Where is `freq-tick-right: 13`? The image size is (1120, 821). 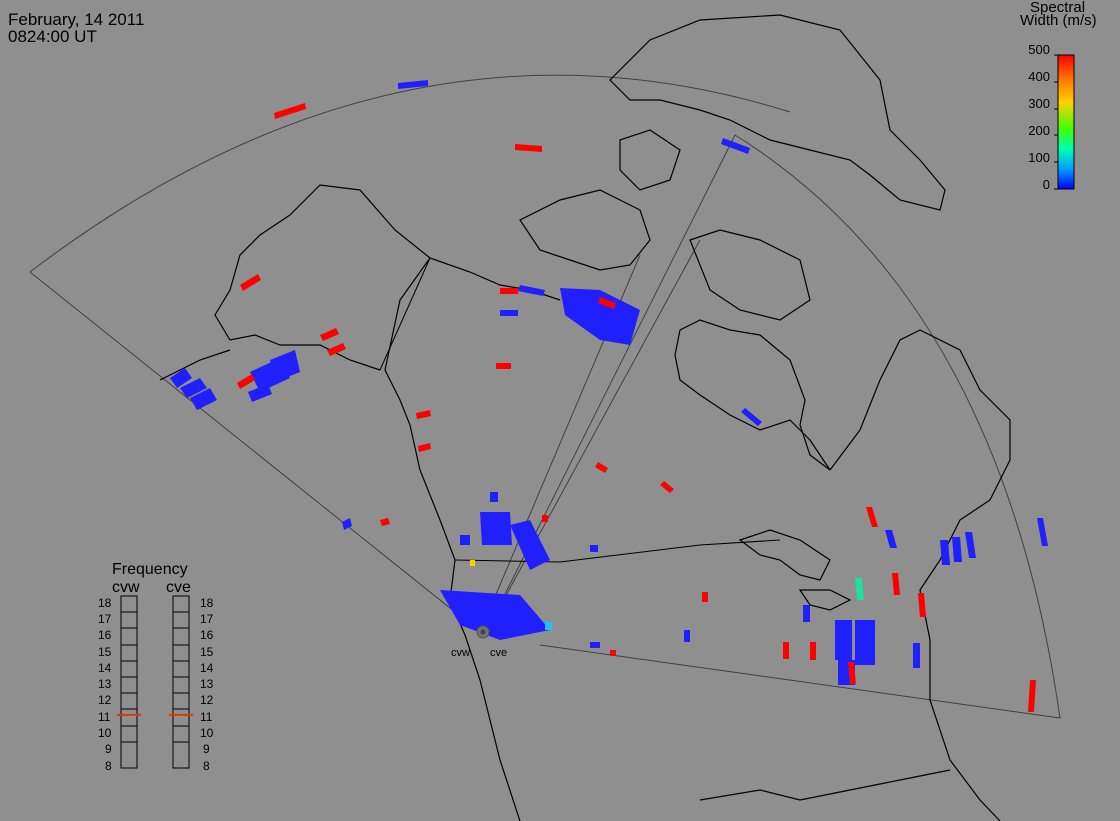
freq-tick-right: 13 is located at coordinates (207, 684).